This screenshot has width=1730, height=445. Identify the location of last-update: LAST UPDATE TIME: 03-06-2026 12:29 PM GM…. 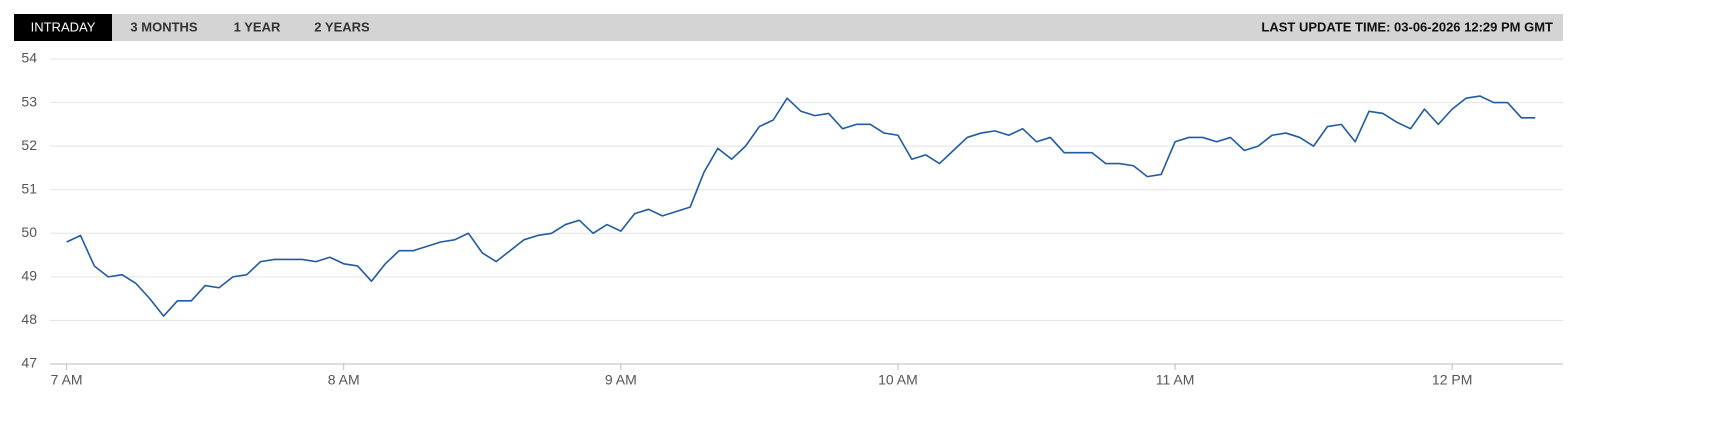
(1407, 26).